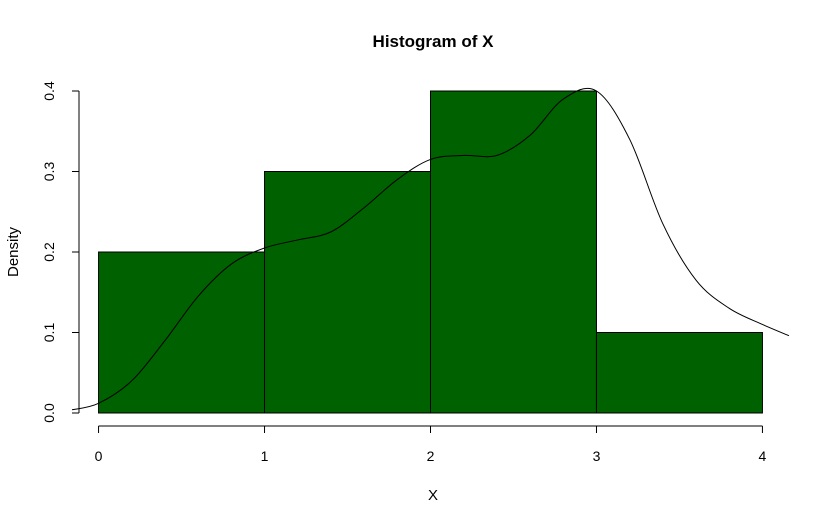 The height and width of the screenshot is (525, 828). What do you see at coordinates (49, 333) in the screenshot?
I see `y-tick-label: 0.1` at bounding box center [49, 333].